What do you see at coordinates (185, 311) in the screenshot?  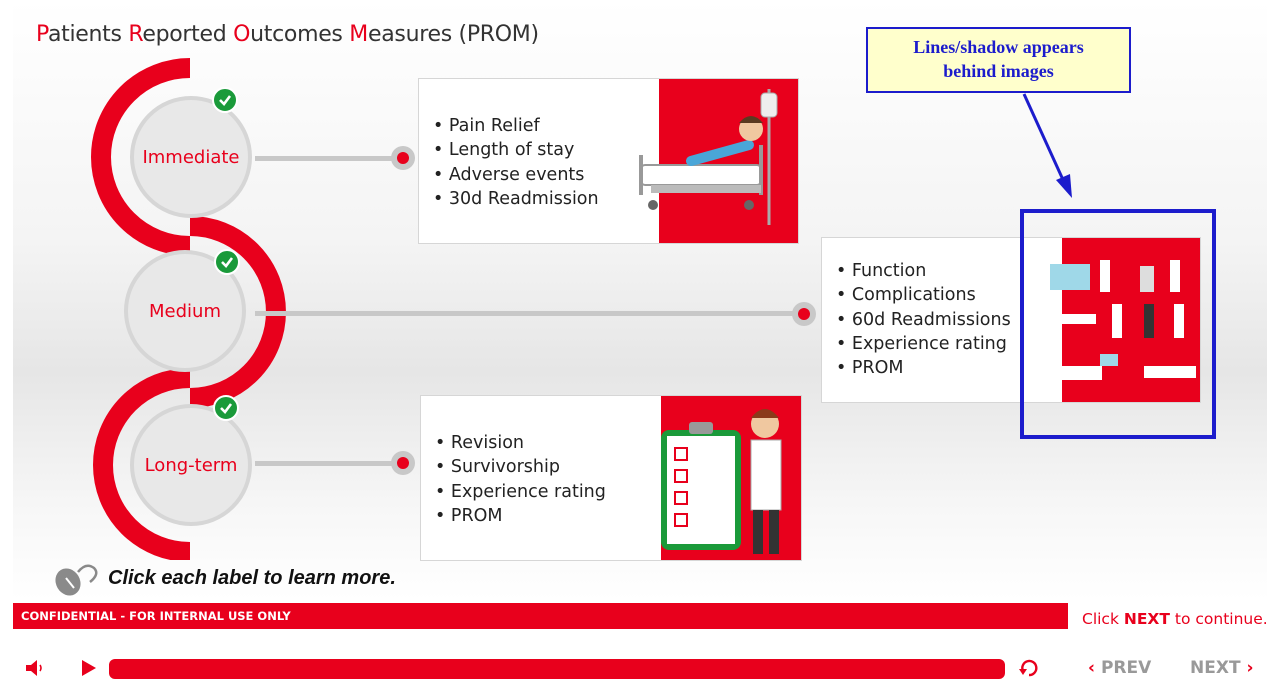 I see `stage-medium-label: Medium` at bounding box center [185, 311].